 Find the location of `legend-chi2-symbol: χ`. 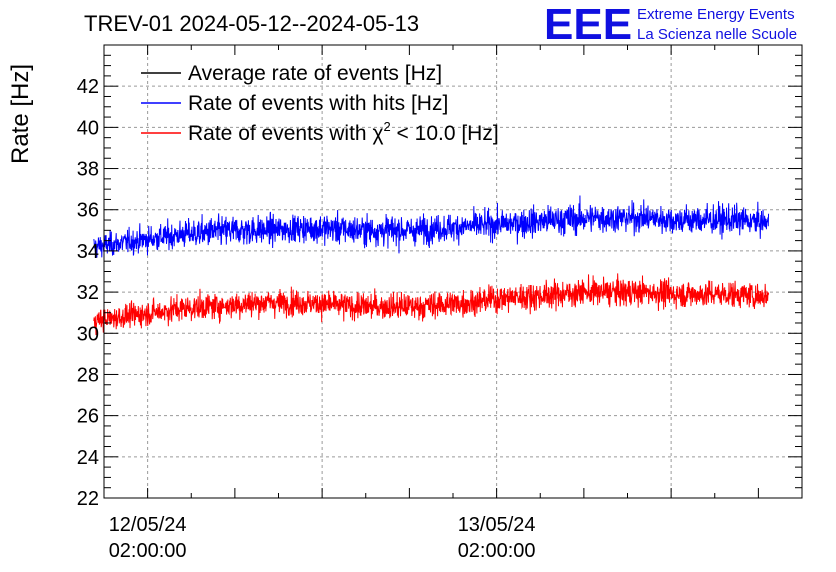

legend-chi2-symbol: χ is located at coordinates (377, 133).